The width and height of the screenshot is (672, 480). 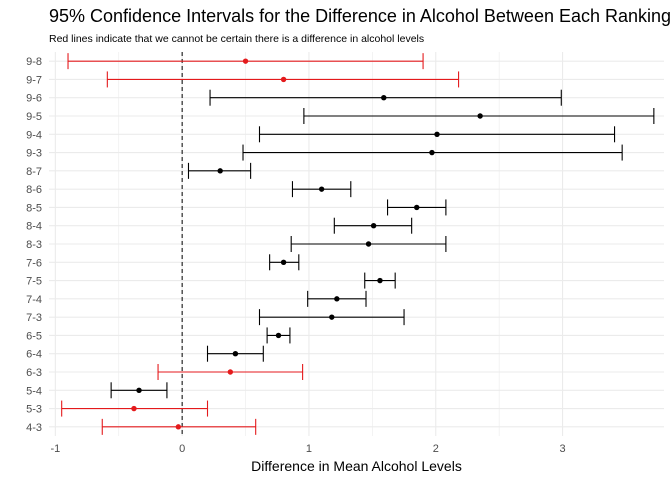 I want to click on y-tick-label: 9-5, so click(x=34, y=117).